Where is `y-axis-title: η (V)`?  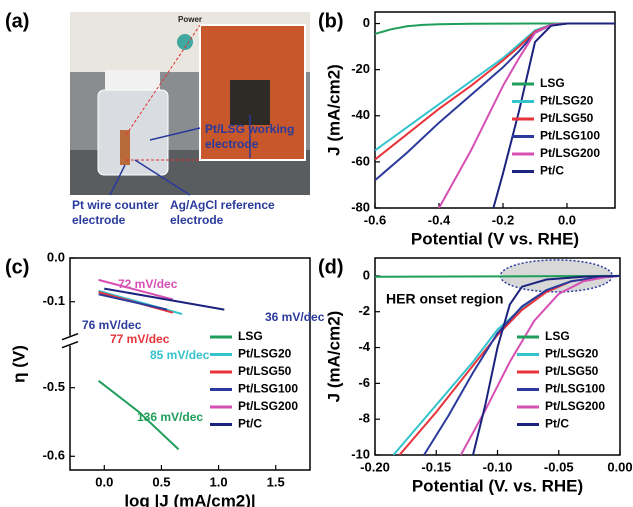 y-axis-title: η (V) is located at coordinates (18, 364).